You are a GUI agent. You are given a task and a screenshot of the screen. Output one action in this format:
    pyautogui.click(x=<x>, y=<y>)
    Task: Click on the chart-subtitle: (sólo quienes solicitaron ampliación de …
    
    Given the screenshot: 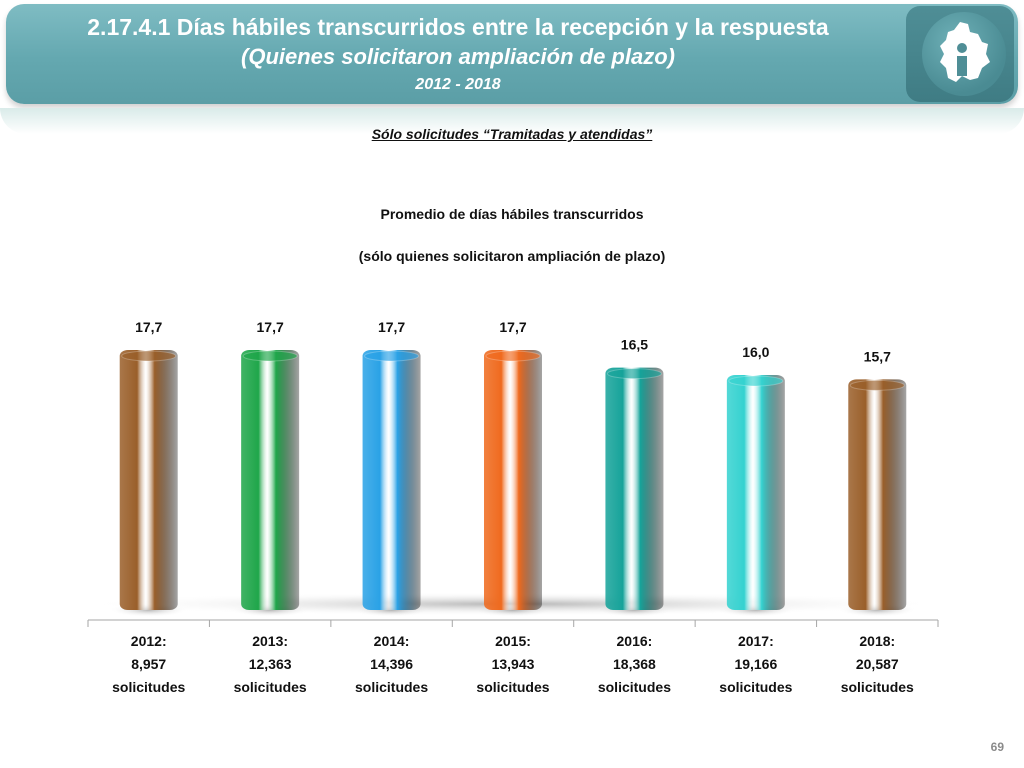 What is the action you would take?
    pyautogui.click(x=512, y=256)
    